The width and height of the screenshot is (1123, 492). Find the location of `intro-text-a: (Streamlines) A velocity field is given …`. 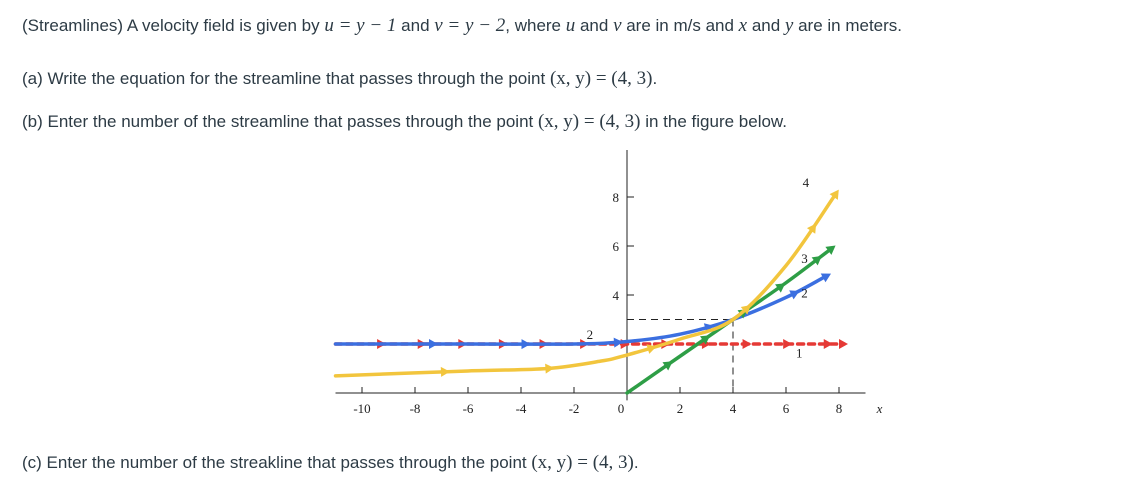

intro-text-a: (Streamlines) A velocity field is given … is located at coordinates (173, 25).